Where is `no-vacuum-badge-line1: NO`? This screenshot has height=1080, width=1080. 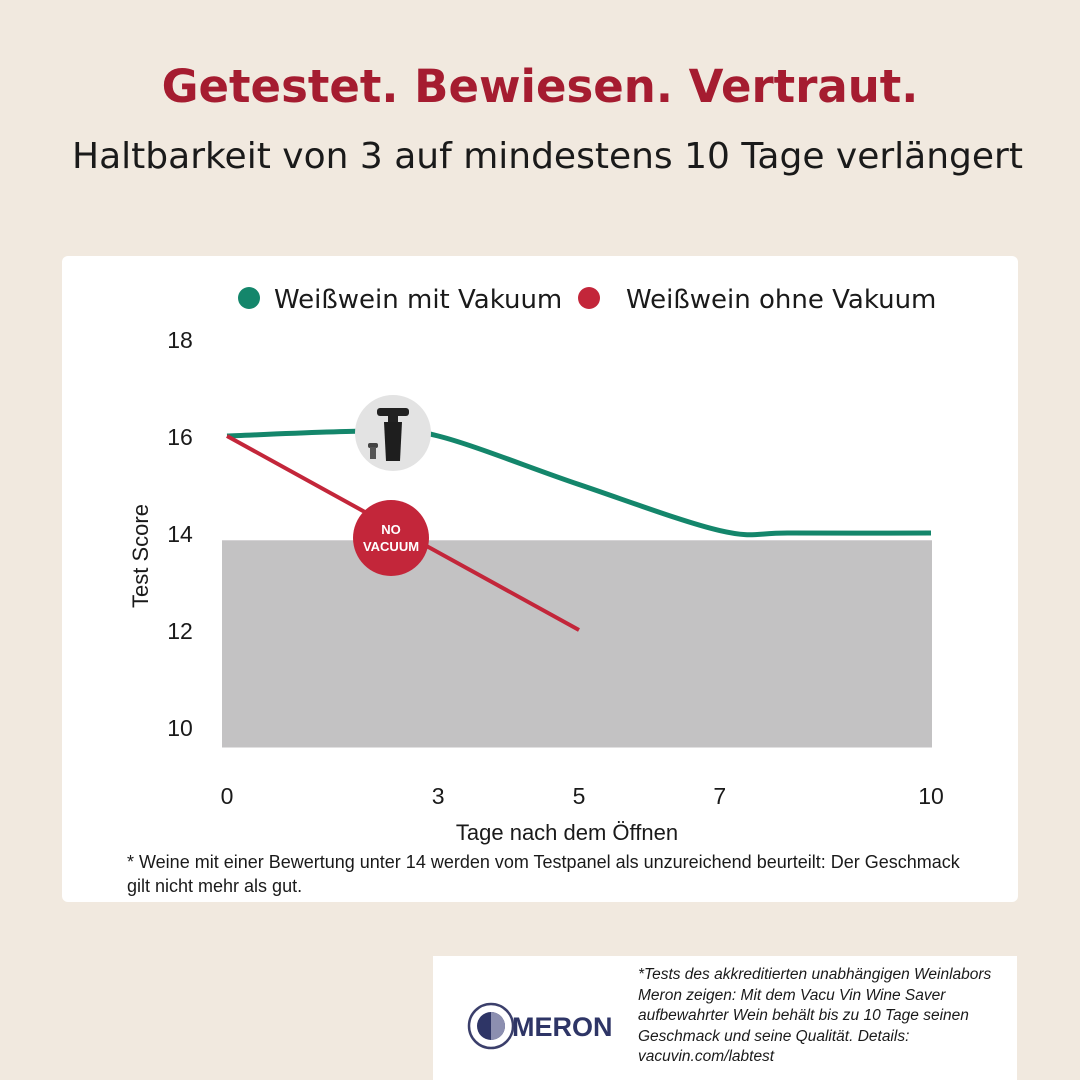 no-vacuum-badge-line1: NO is located at coordinates (391, 529).